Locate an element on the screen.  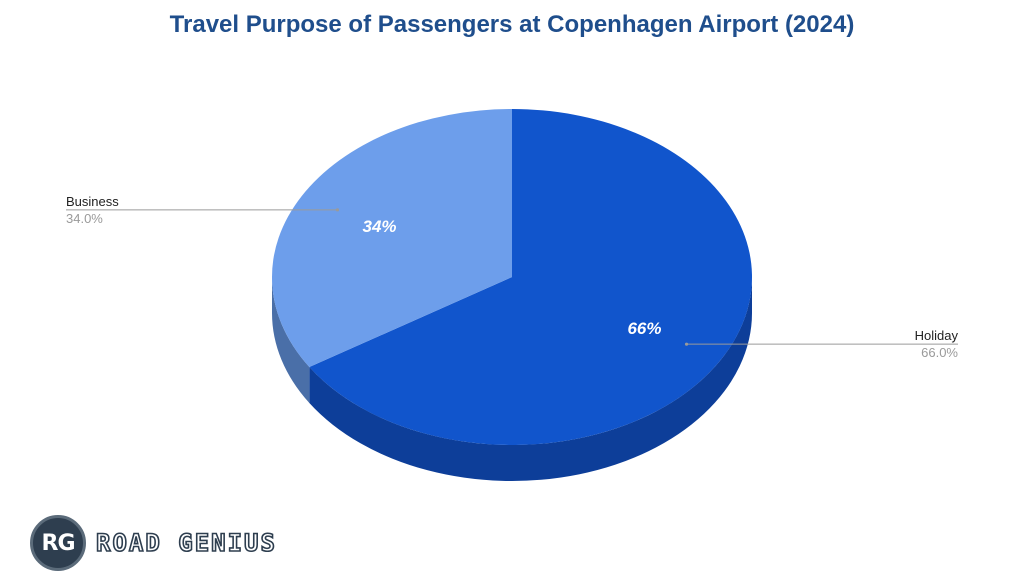
legend-pct-business: 34.0% is located at coordinates (84, 218).